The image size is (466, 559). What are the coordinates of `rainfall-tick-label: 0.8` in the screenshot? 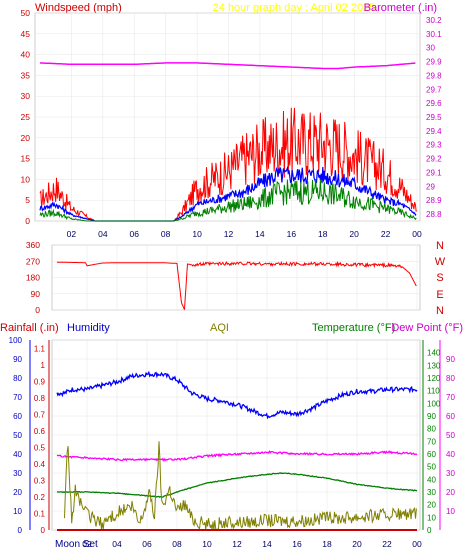 It's located at (40, 398).